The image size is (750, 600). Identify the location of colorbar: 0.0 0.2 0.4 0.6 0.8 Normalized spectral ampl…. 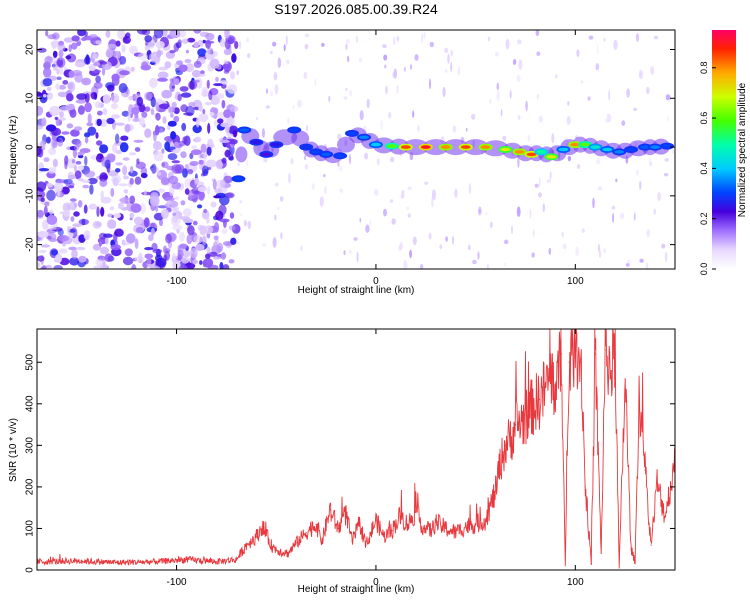
(723, 152).